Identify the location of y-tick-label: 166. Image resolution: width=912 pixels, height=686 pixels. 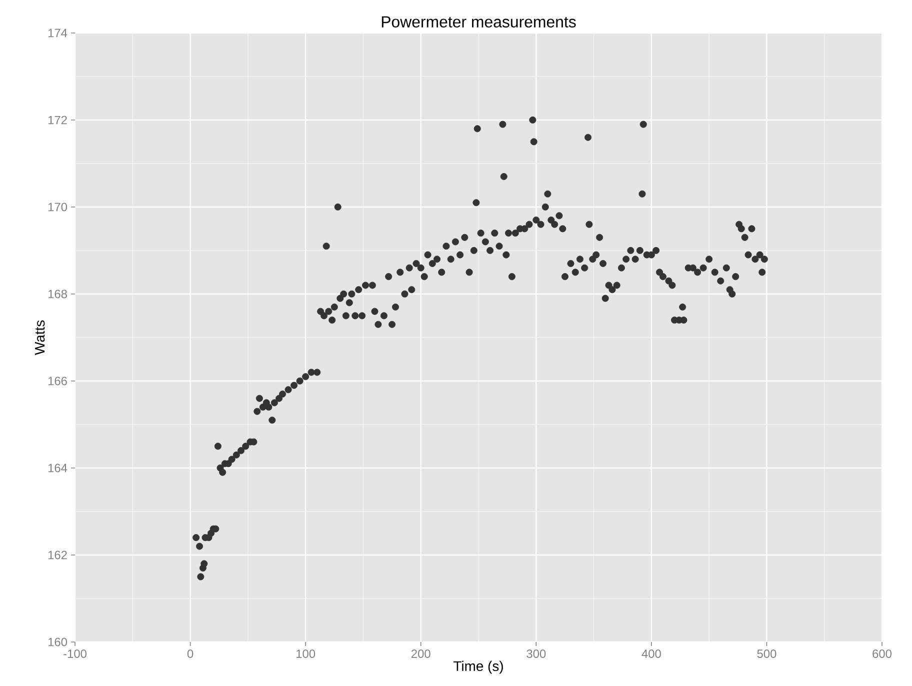
(57, 381).